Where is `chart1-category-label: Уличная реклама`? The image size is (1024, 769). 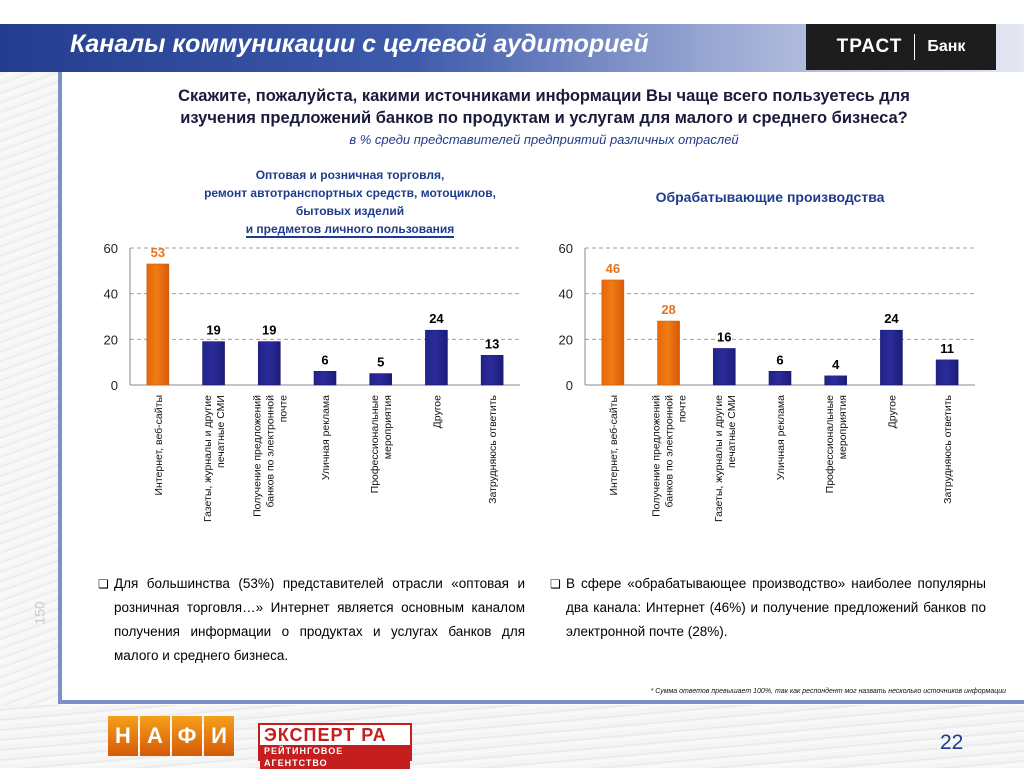
chart1-category-label: Уличная реклама is located at coordinates (326, 437).